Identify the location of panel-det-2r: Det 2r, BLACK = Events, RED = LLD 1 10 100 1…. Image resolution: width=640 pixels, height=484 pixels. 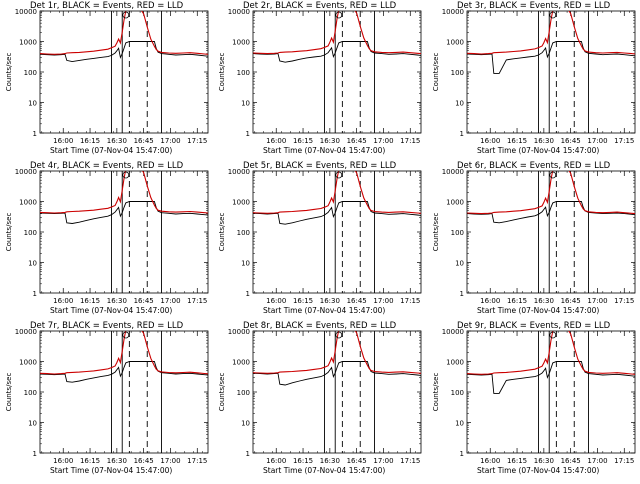
(320, 78).